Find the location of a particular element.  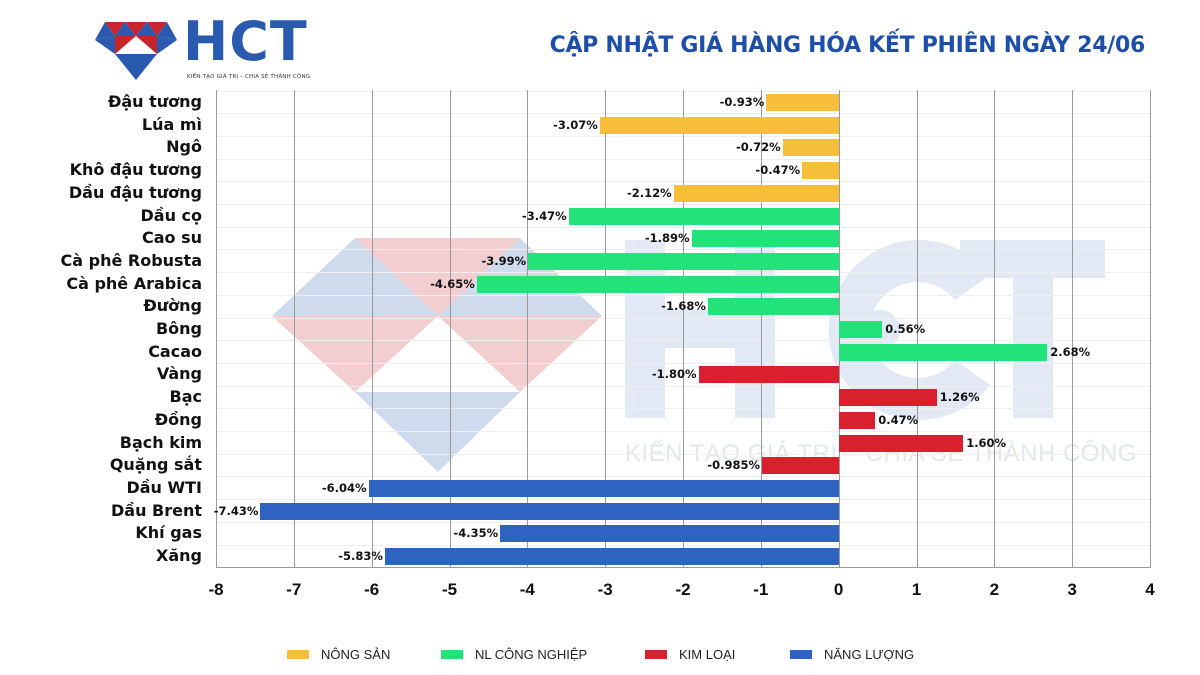

legend-label: NĂNG LƯỢNG is located at coordinates (869, 654).